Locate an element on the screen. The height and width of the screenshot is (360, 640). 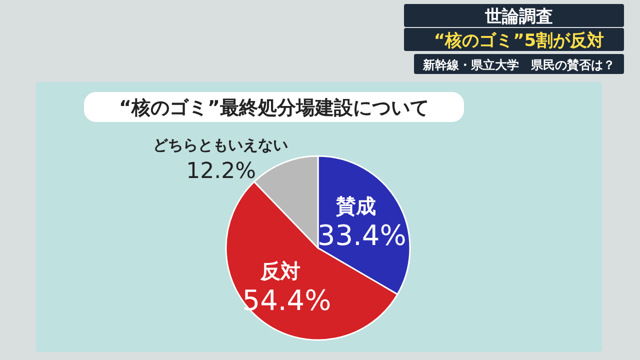
slice-label: 反対 is located at coordinates (280, 270).